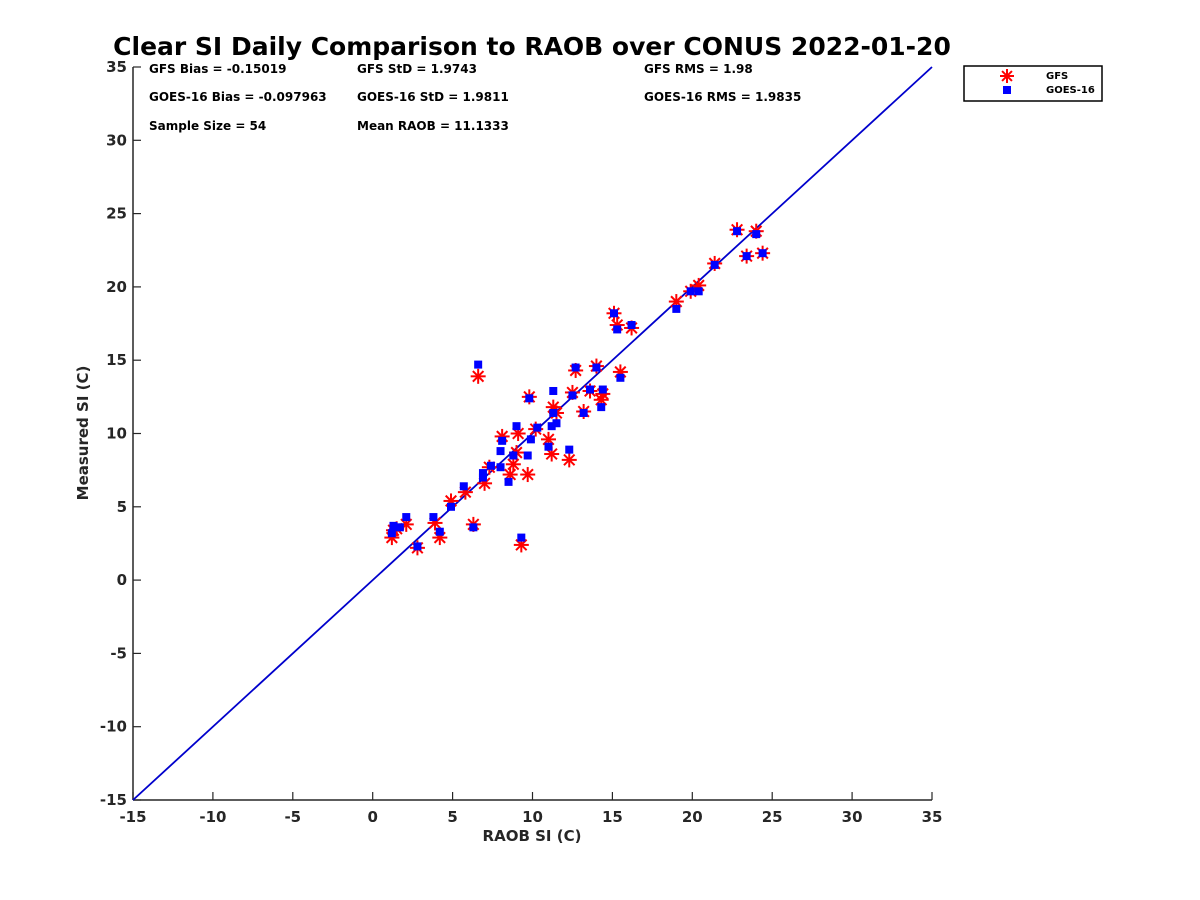 The height and width of the screenshot is (900, 1200). Describe the element at coordinates (83, 433) in the screenshot. I see `y-axis-label: Measured SI (C)` at that location.